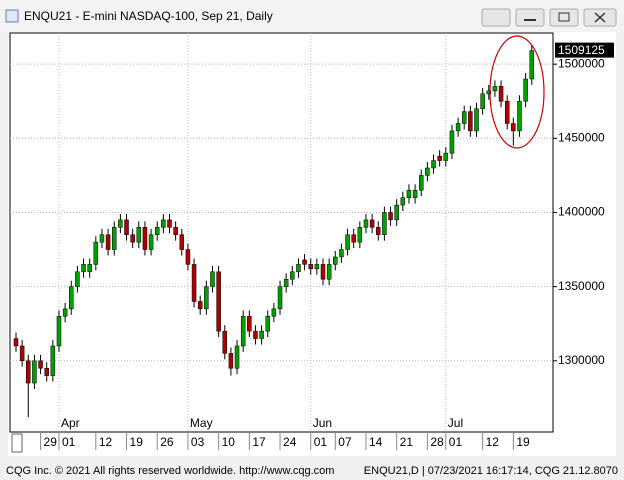 Image resolution: width=624 pixels, height=480 pixels. I want to click on month-label: Apr, so click(70, 423).